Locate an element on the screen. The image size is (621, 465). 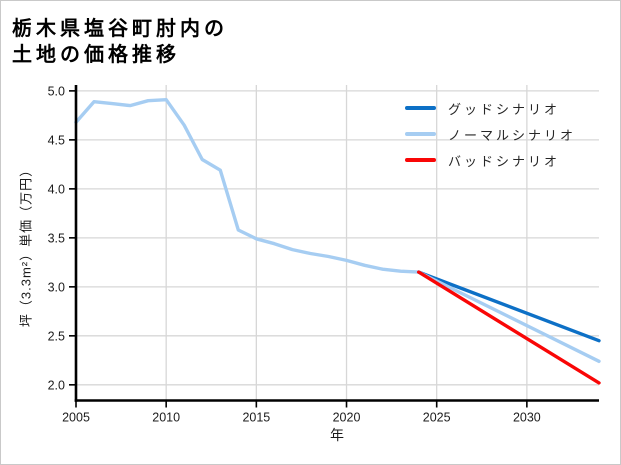
y-tick-label: 5.0 is located at coordinates (56, 91).